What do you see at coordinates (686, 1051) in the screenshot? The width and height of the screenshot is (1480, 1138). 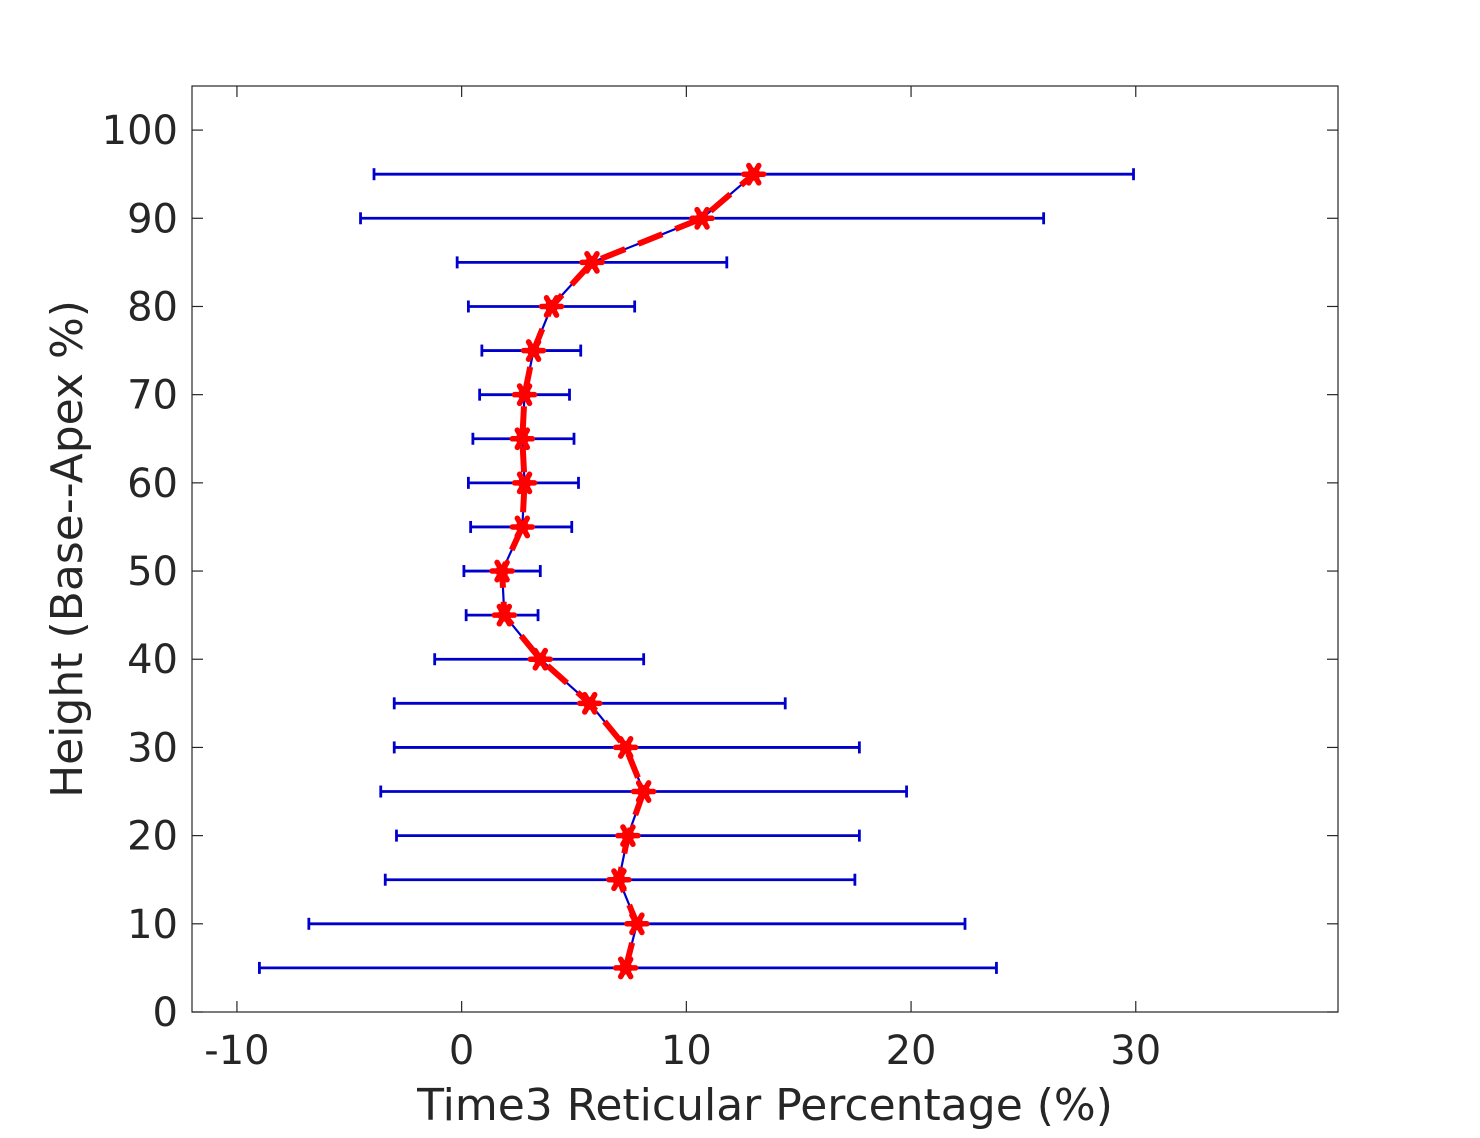 I see `x-tick-label: 10` at bounding box center [686, 1051].